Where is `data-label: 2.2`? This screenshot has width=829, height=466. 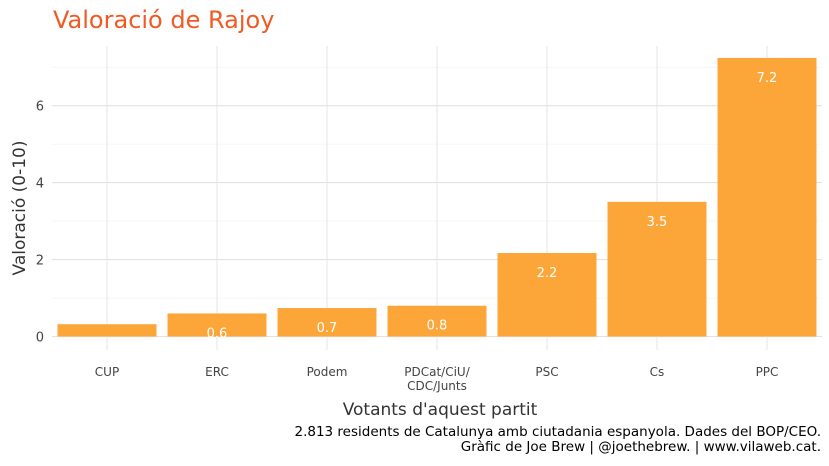
data-label: 2.2 is located at coordinates (547, 273).